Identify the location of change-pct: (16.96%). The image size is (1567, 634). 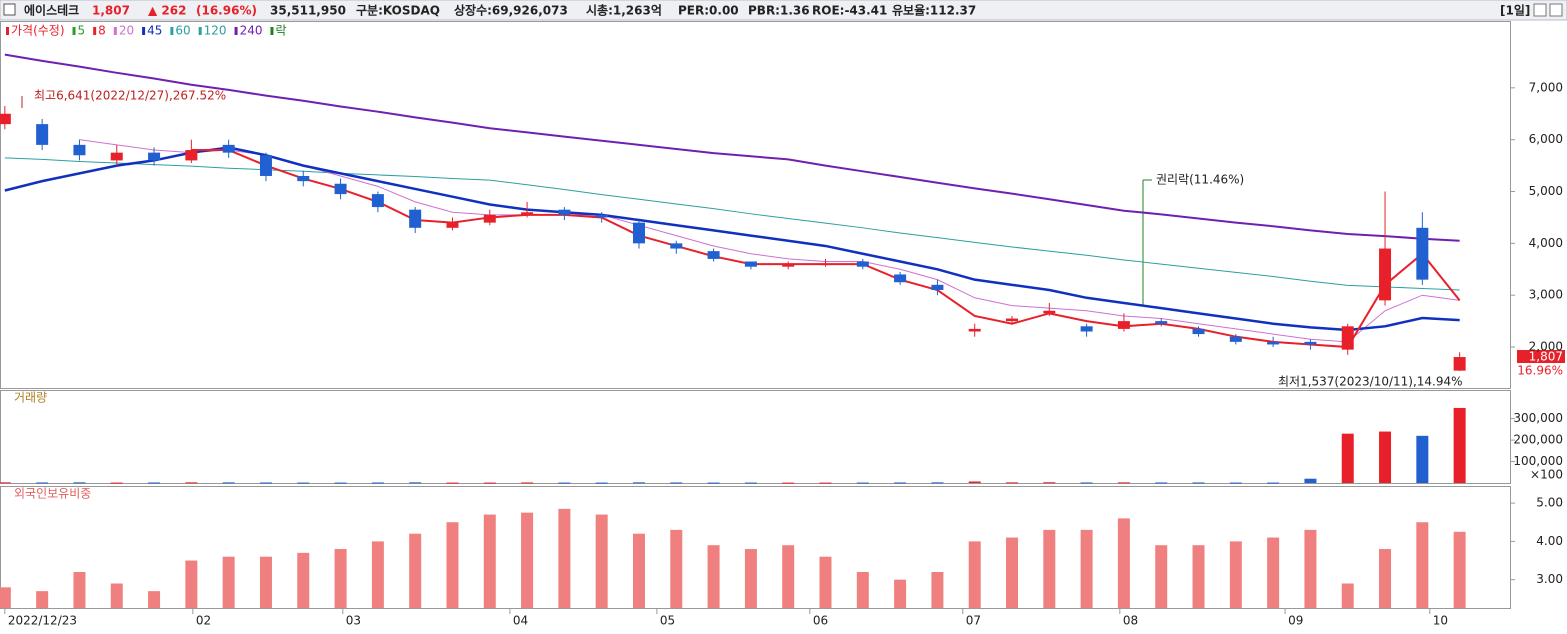
(226, 11).